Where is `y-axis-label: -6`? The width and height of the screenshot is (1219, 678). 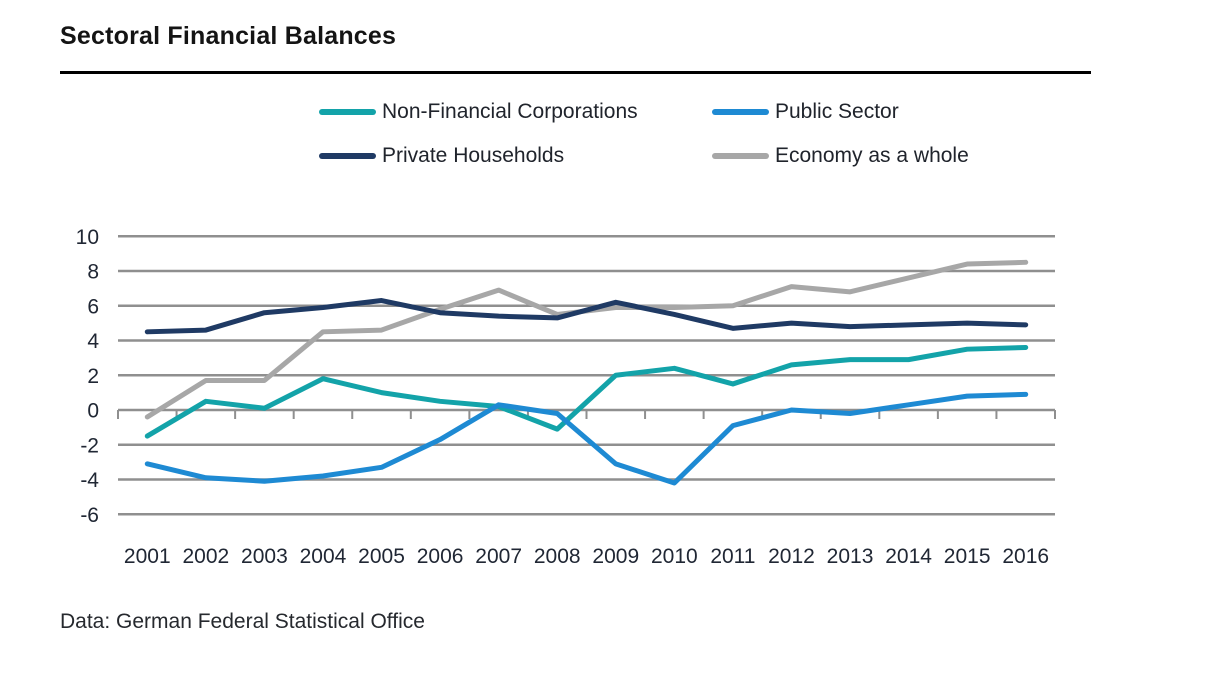
y-axis-label: -6 is located at coordinates (89, 515).